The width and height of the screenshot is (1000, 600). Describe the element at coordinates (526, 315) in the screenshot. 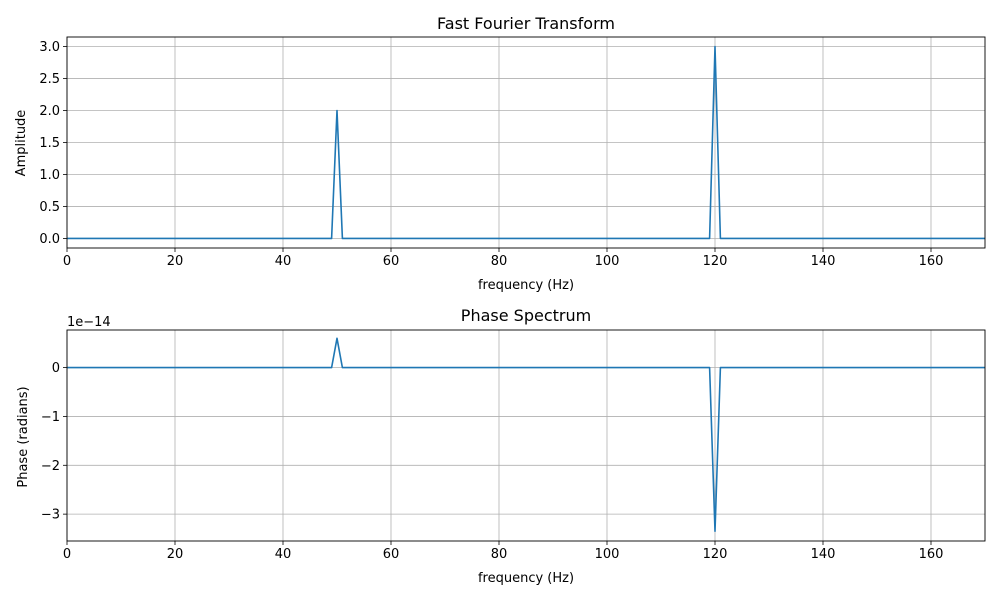

I see `chart-title: Phase Spectrum` at that location.